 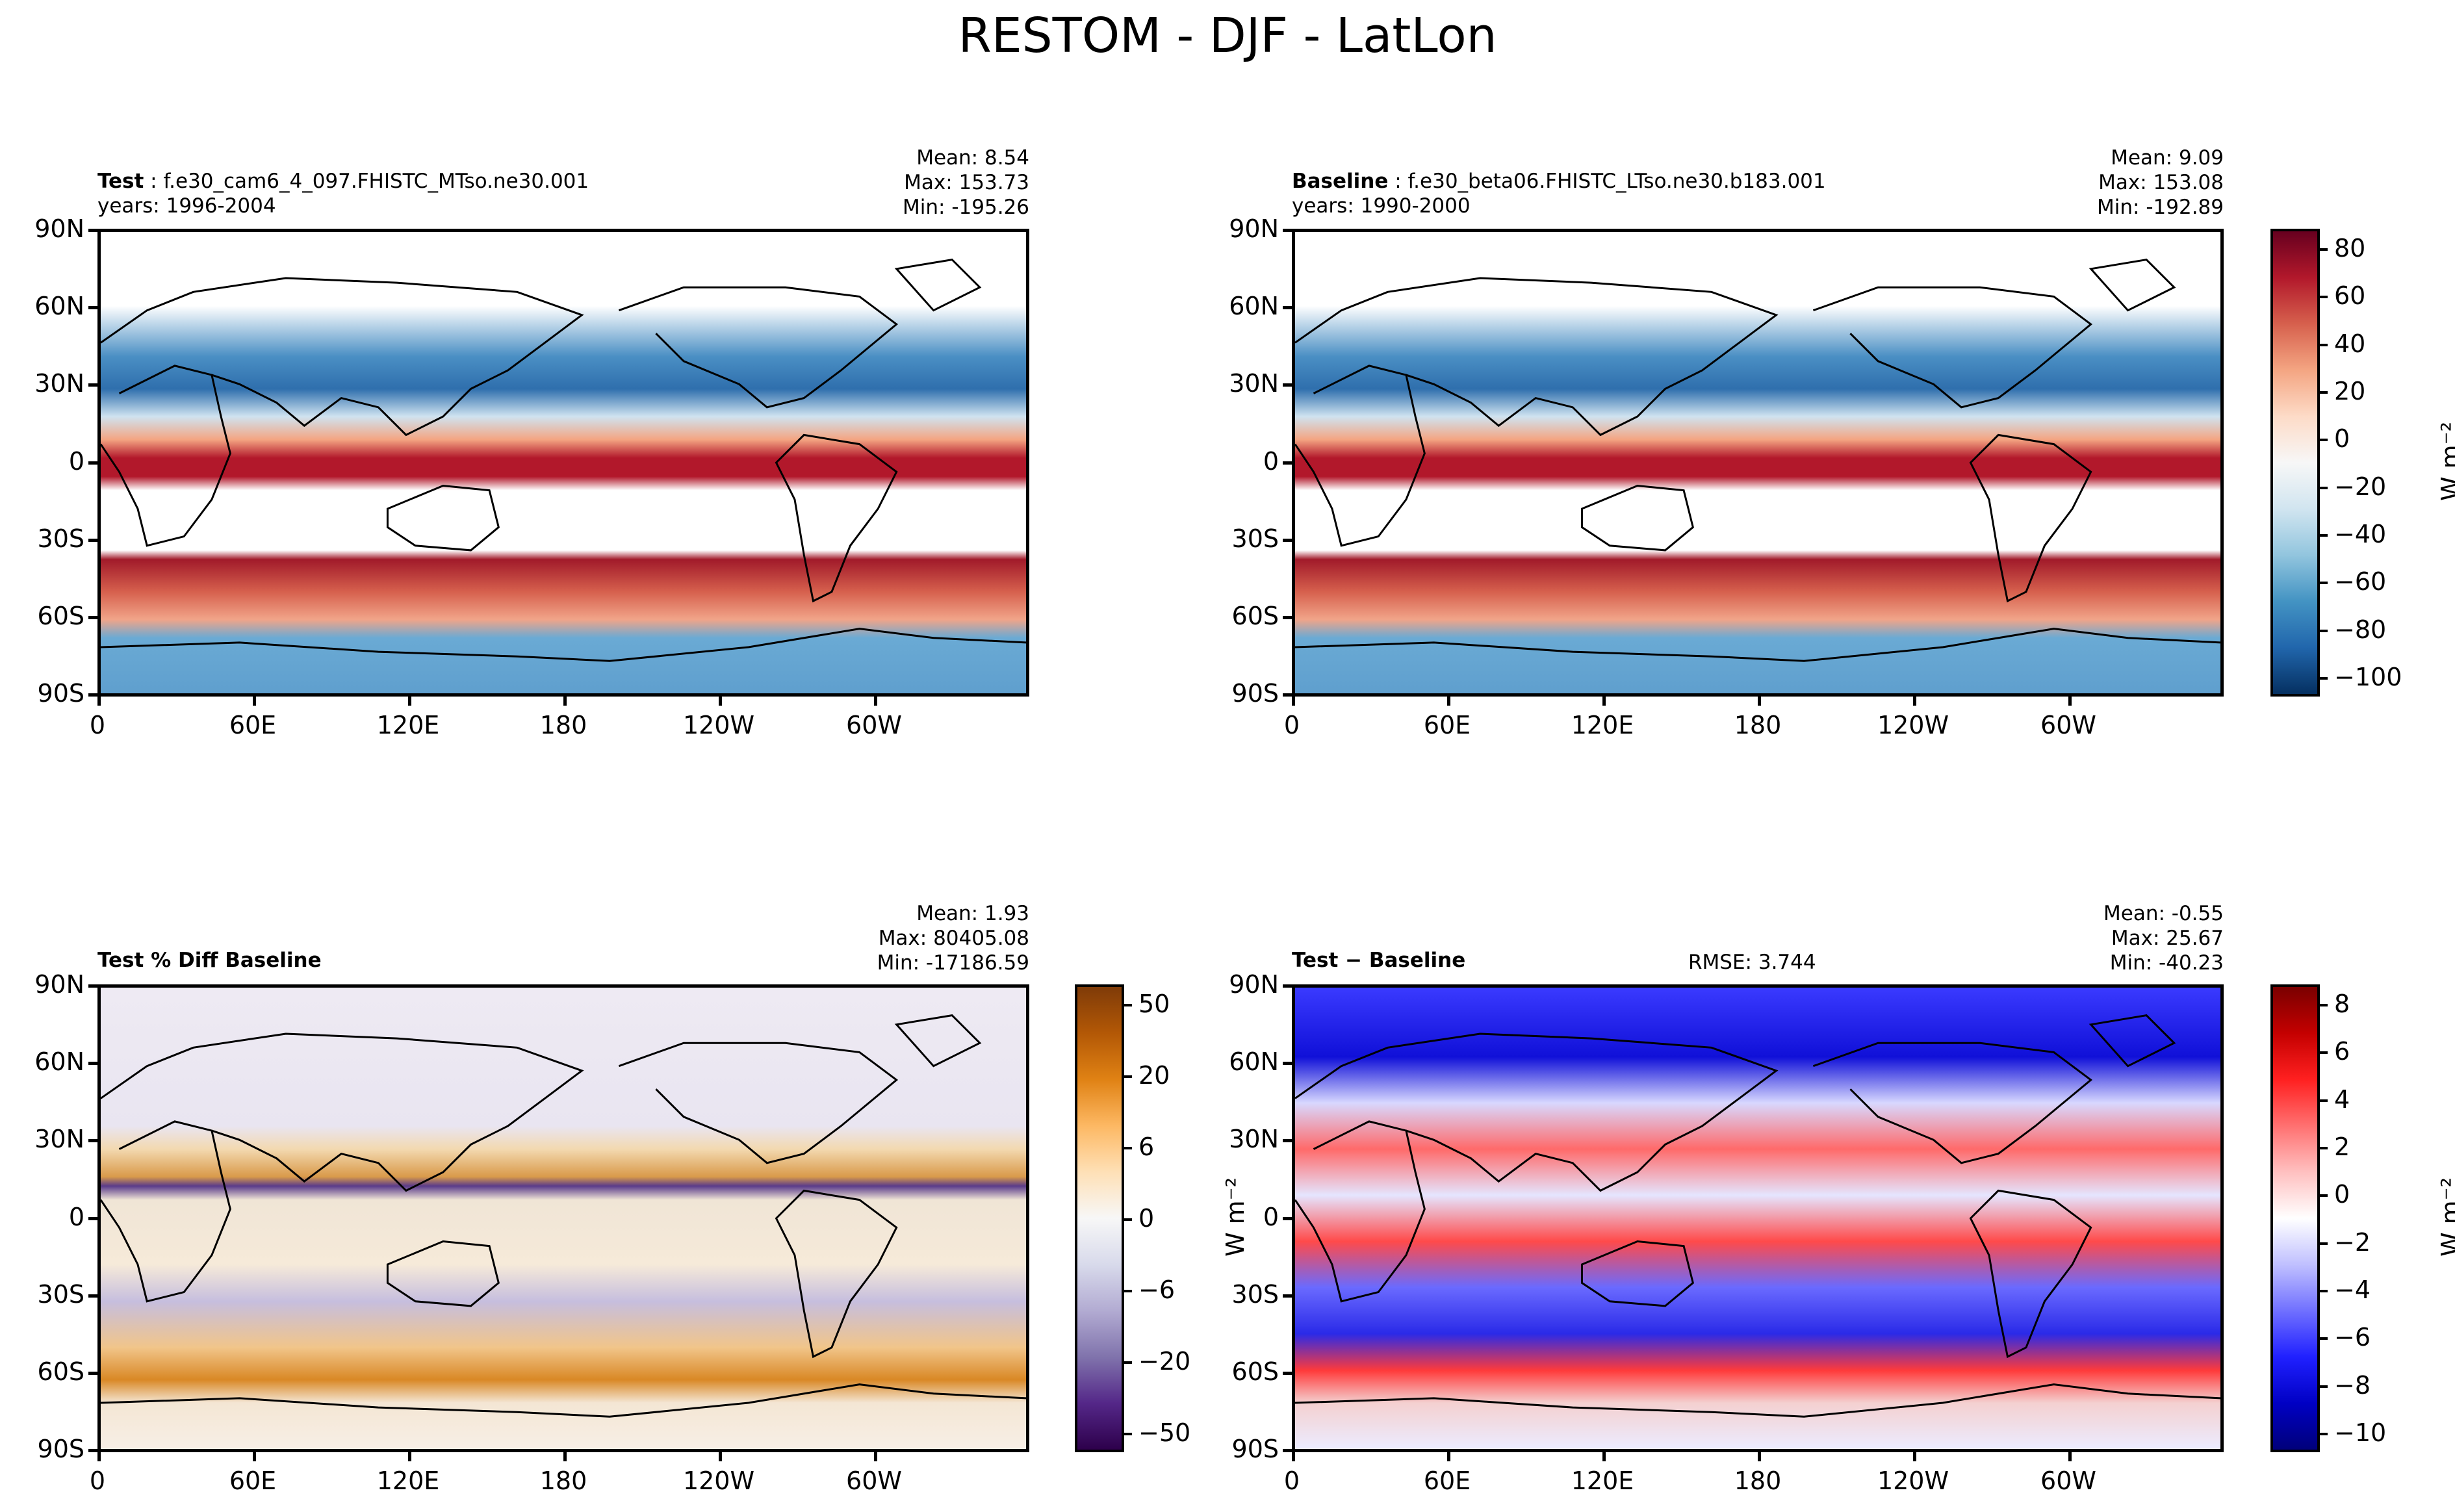 What do you see at coordinates (1607, 181) in the screenshot?
I see `panel-title-rest: : f.e30_beta06.FHISTC_LTso.ne30.b183.001` at bounding box center [1607, 181].